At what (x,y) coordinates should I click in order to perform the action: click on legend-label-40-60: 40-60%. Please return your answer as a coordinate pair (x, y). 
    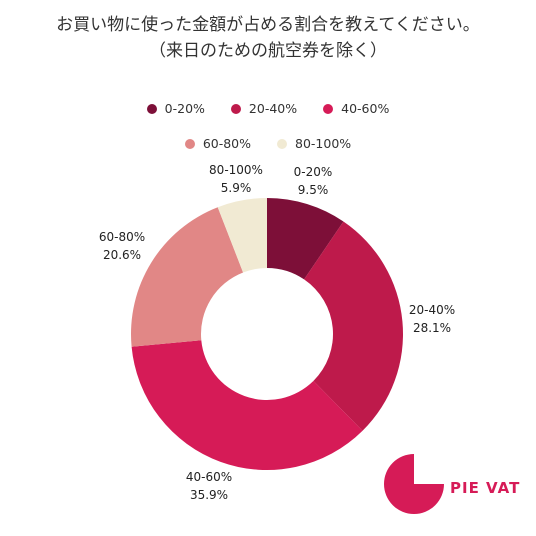
    Looking at the image, I should click on (365, 108).